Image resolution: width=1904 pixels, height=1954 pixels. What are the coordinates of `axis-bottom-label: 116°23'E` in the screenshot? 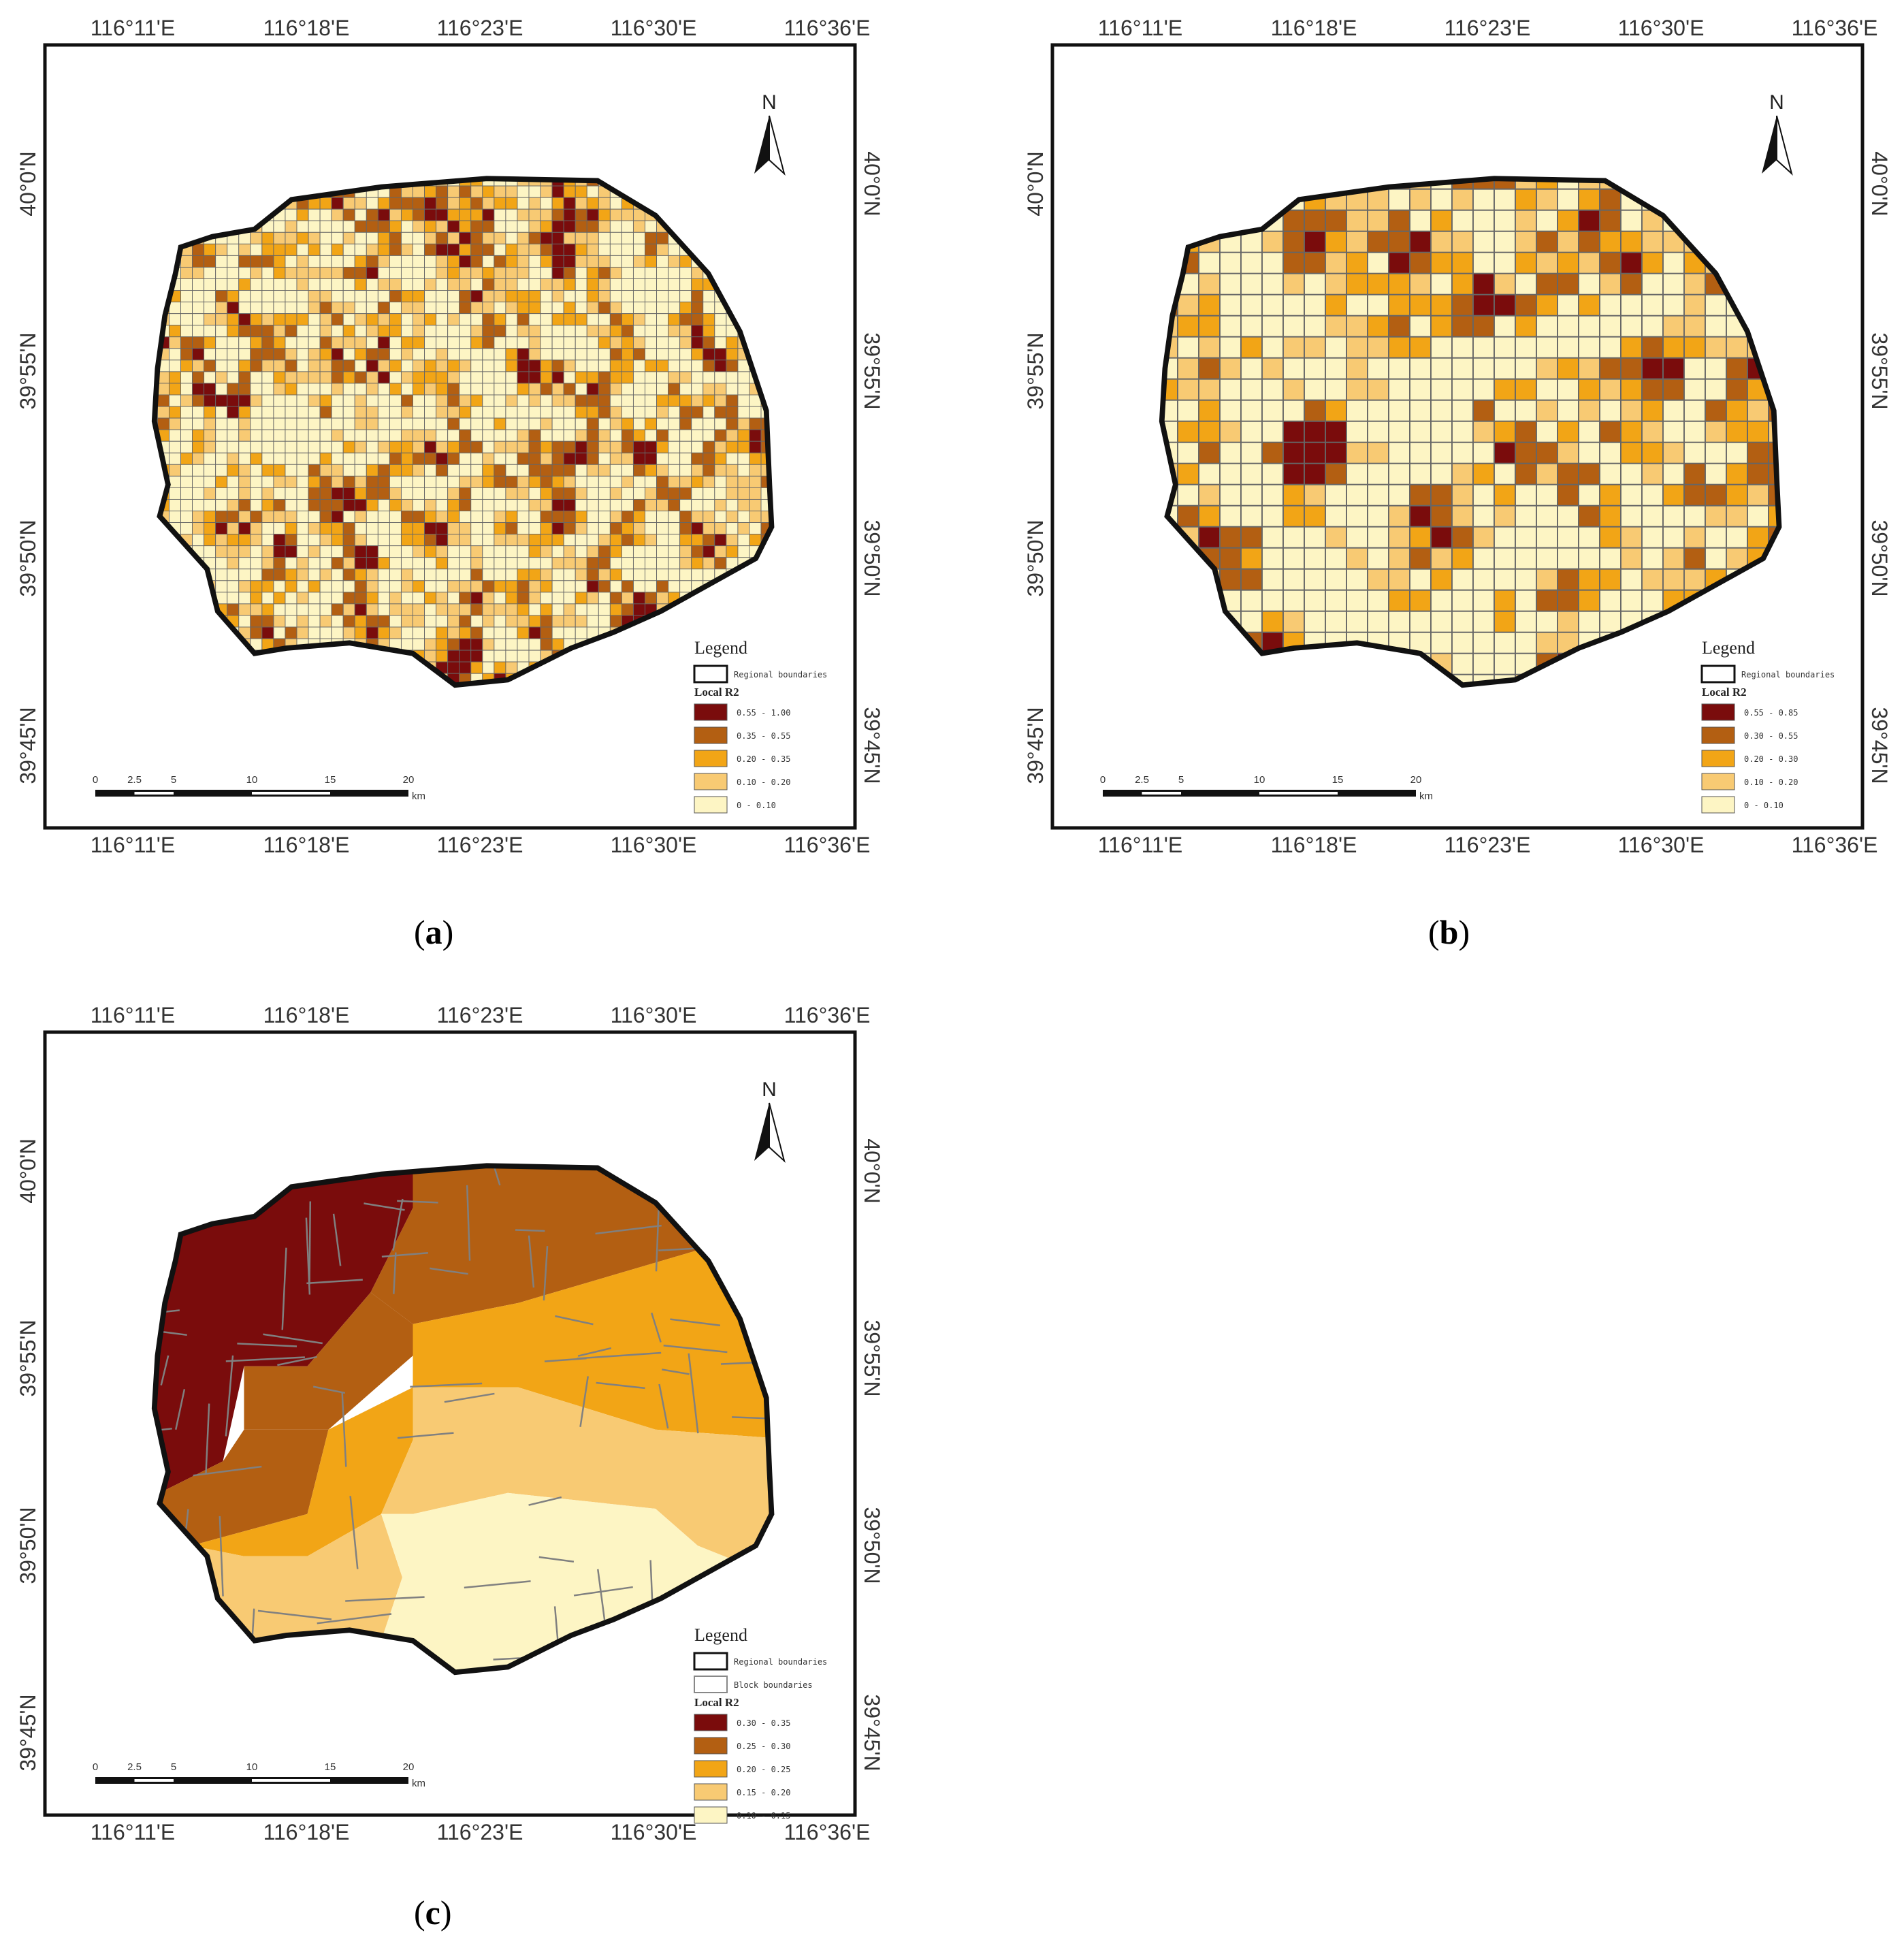 It's located at (1488, 845).